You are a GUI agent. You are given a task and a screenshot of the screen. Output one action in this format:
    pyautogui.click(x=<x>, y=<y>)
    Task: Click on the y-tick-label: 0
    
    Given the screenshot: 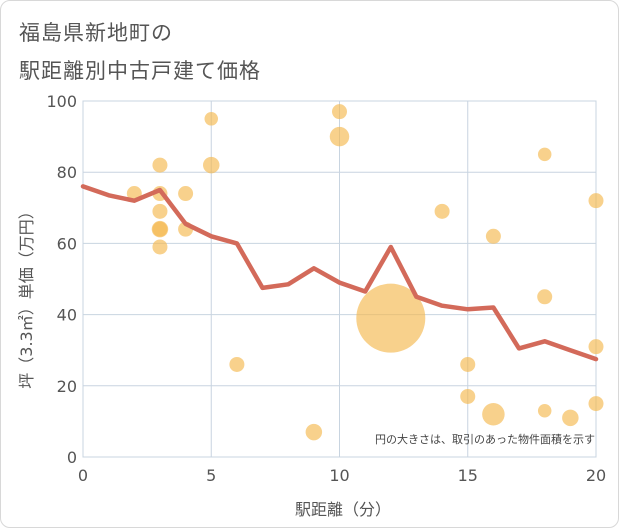 What is the action you would take?
    pyautogui.click(x=72, y=457)
    